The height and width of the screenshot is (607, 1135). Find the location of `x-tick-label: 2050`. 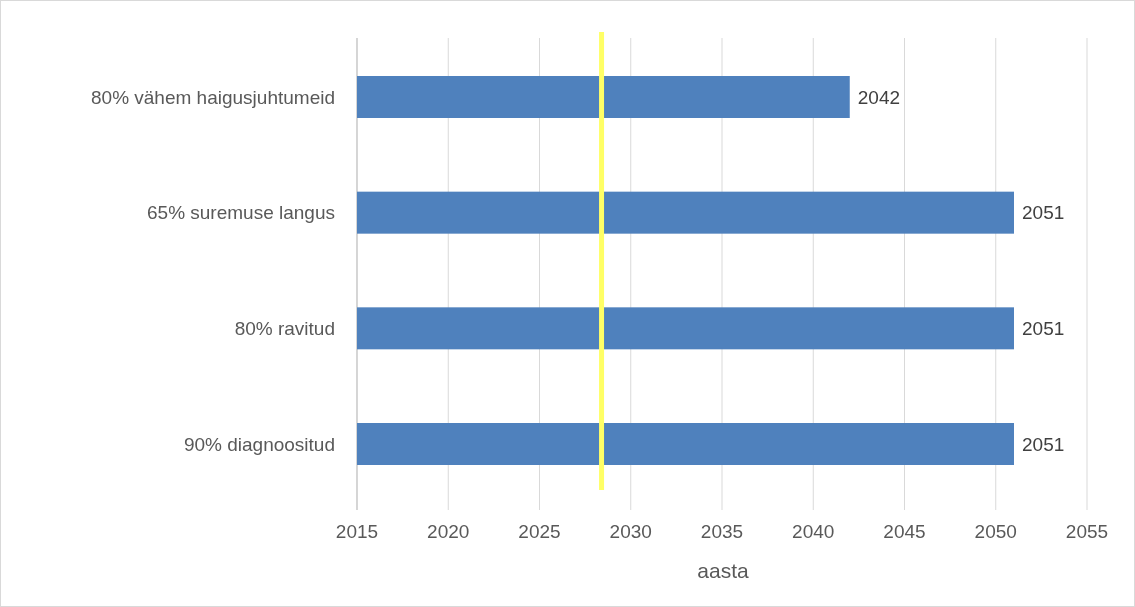

x-tick-label: 2050 is located at coordinates (995, 531).